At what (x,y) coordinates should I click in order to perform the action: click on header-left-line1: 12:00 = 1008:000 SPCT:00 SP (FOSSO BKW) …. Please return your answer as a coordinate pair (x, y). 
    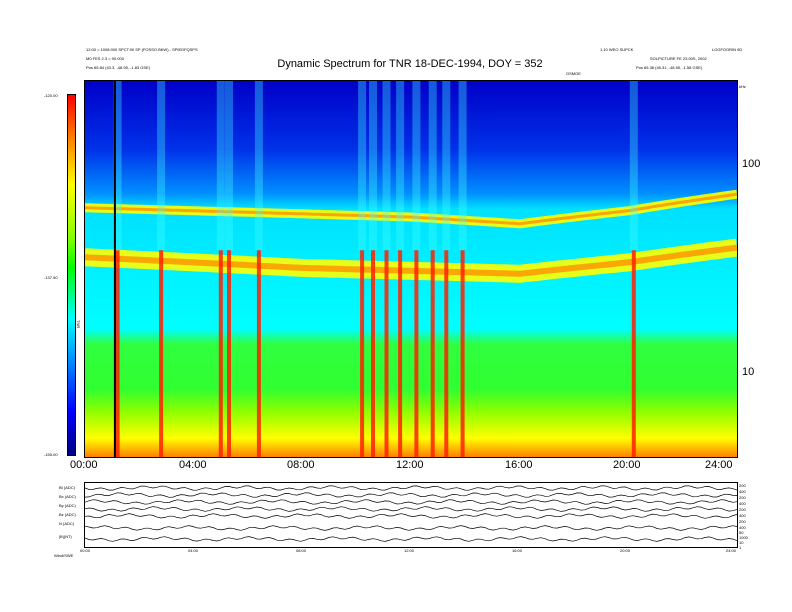
    Looking at the image, I should click on (142, 49).